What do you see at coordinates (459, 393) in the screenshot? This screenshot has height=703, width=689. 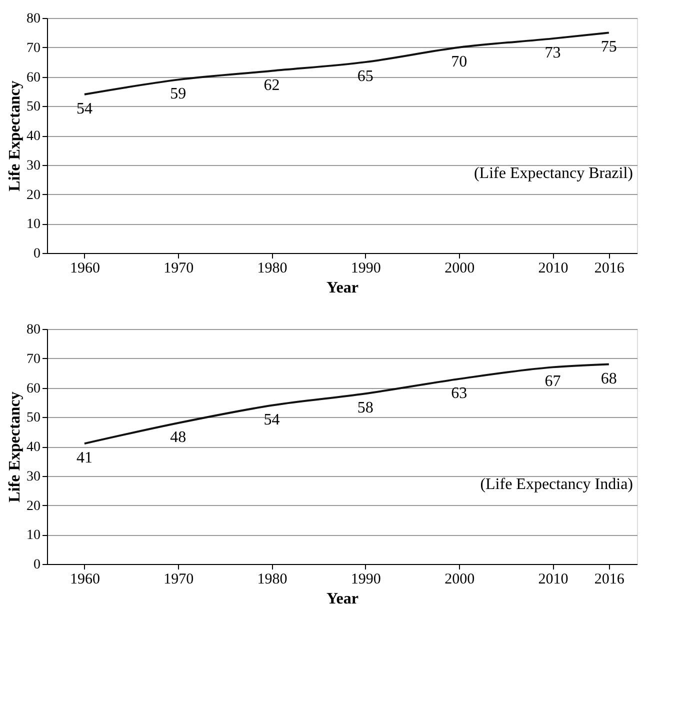 I see `data-label: 63` at bounding box center [459, 393].